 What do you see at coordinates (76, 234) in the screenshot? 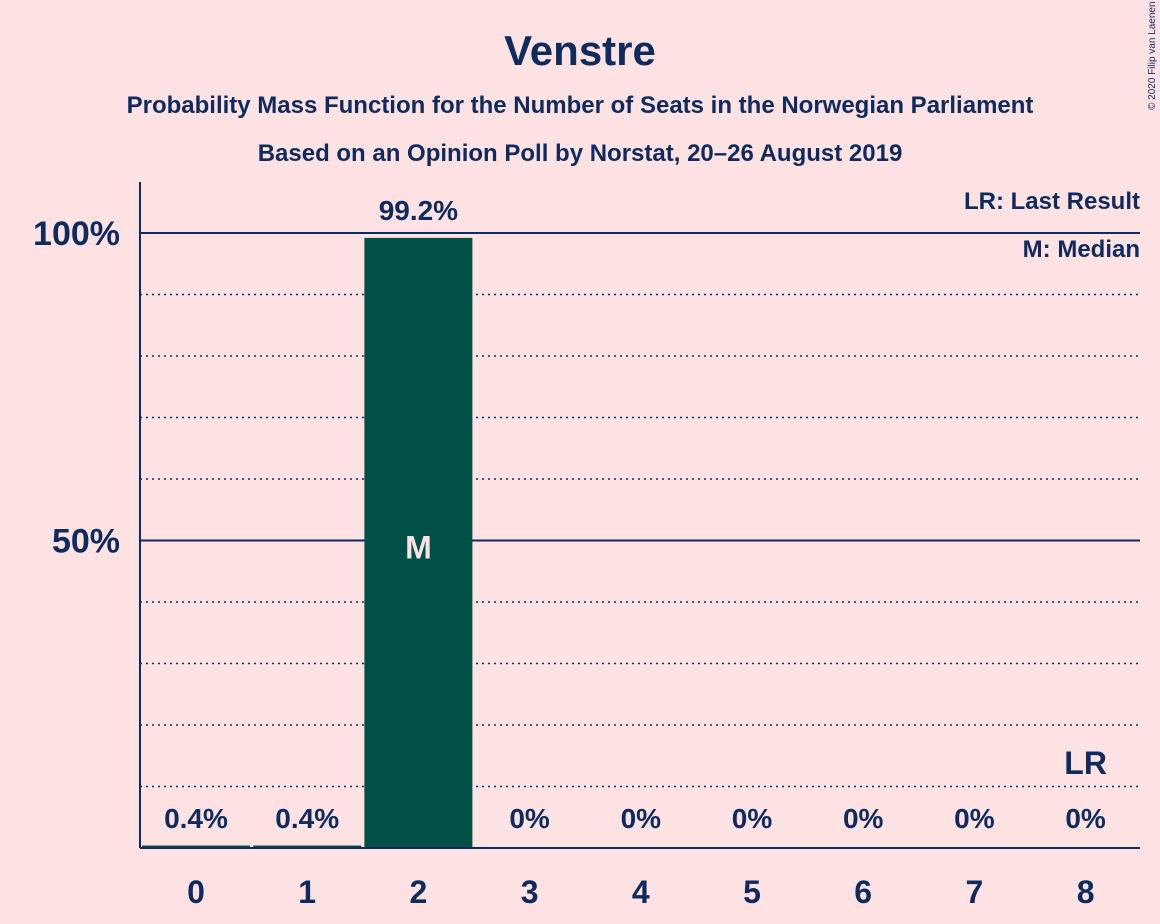
I see `y-tick-label: 100%` at bounding box center [76, 234].